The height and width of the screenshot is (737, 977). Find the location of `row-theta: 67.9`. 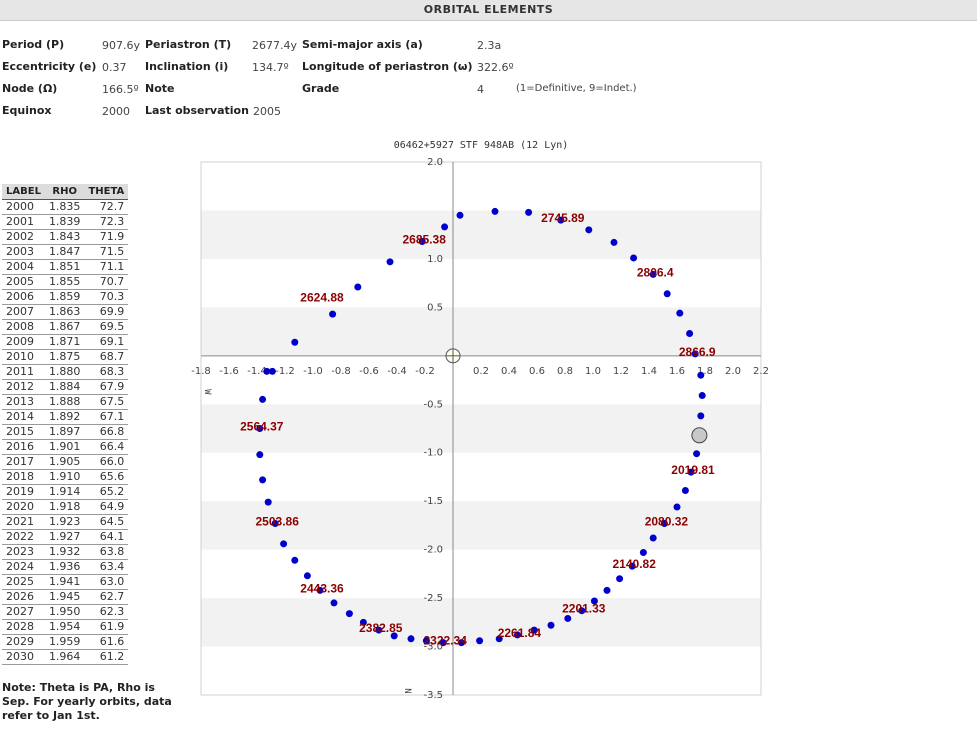

row-theta: 67.9 is located at coordinates (106, 387).